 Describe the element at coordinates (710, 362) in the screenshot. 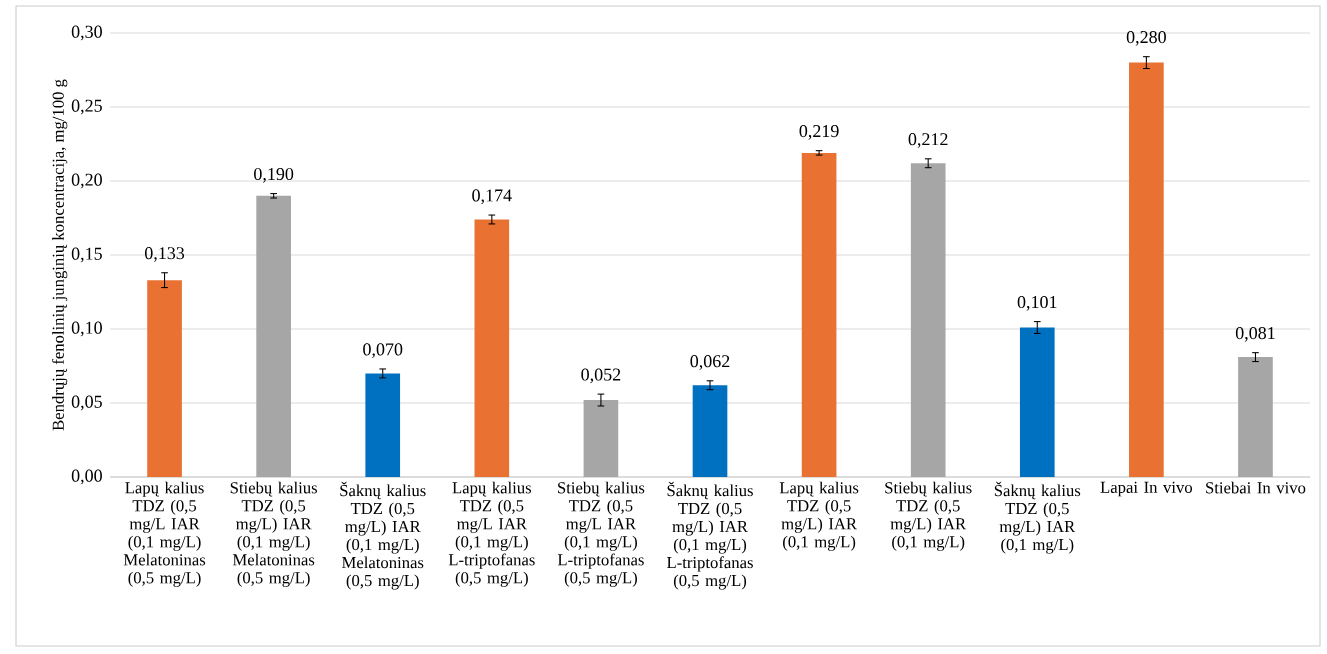

I see `data-label: 0,062` at that location.